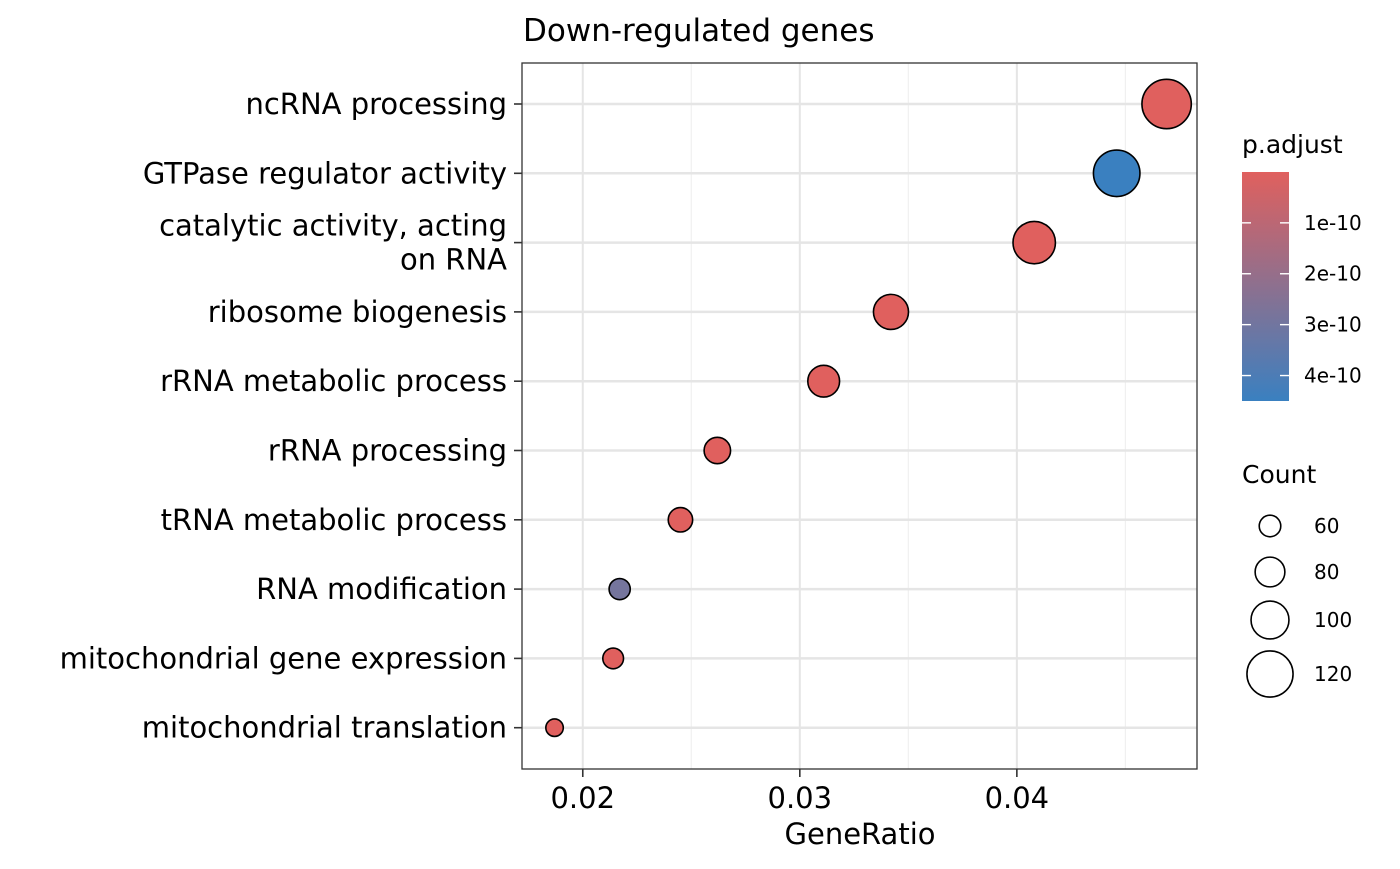 This screenshot has height=869, width=1400. What do you see at coordinates (860, 834) in the screenshot?
I see `x-axis-label: GeneRatio` at bounding box center [860, 834].